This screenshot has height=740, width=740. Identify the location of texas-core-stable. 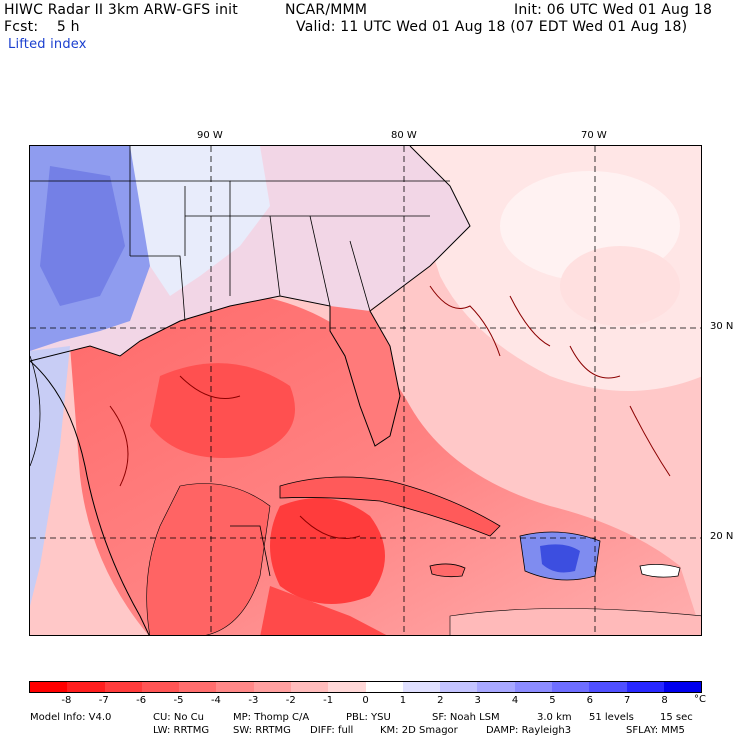
(82, 236).